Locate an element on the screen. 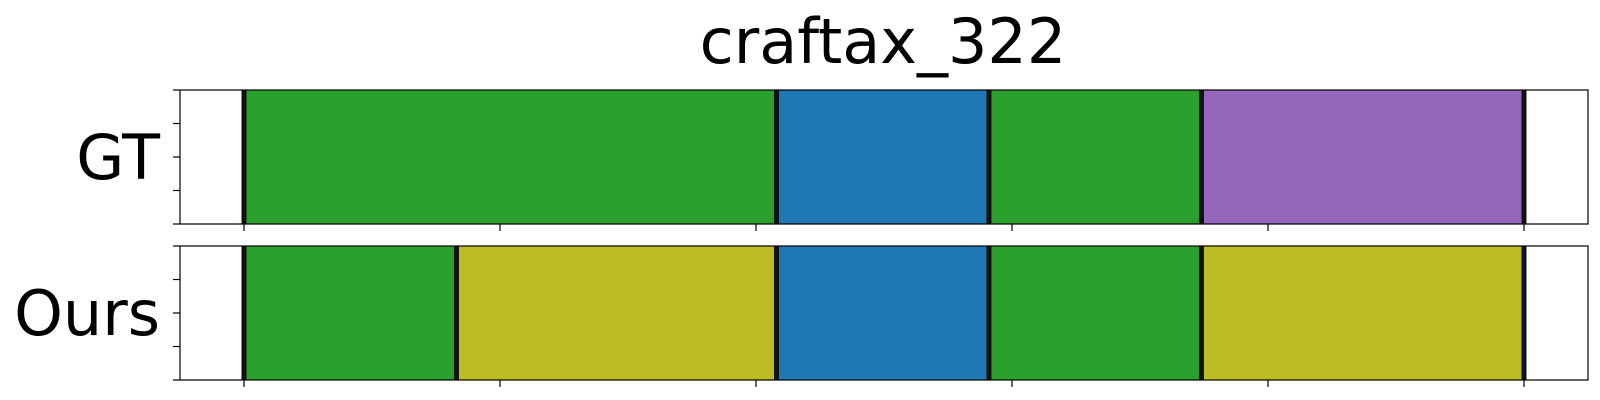 This screenshot has height=400, width=1600. chart-title: craftax_322 is located at coordinates (883, 41).